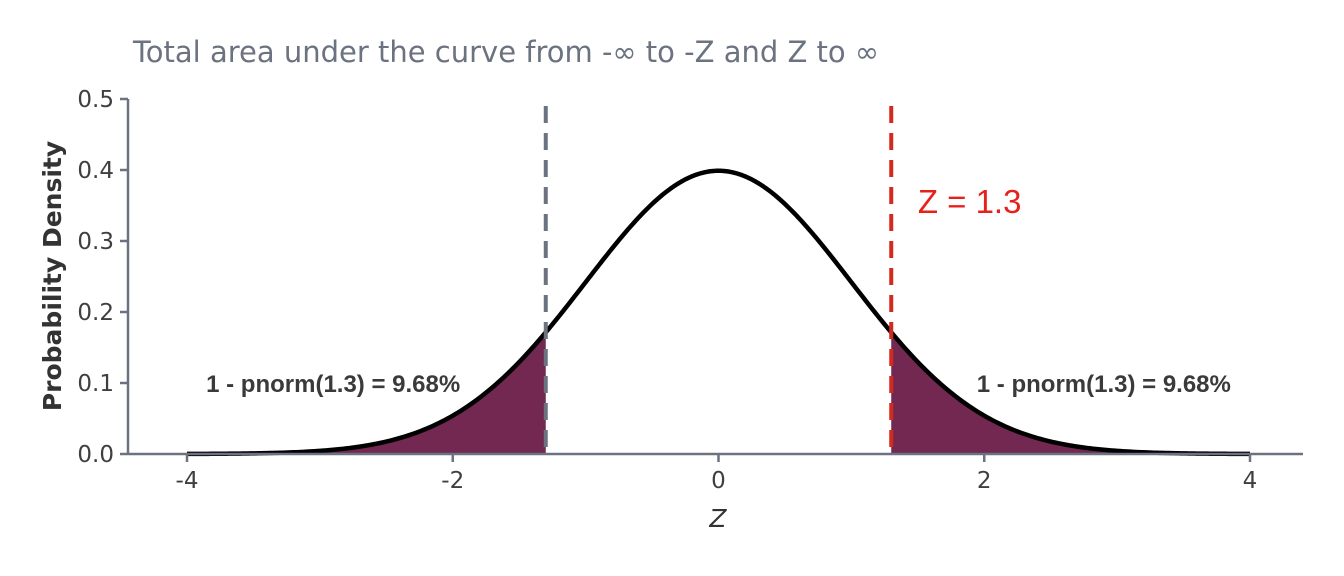  What do you see at coordinates (95, 313) in the screenshot?
I see `y-tick-label: 0.2` at bounding box center [95, 313].